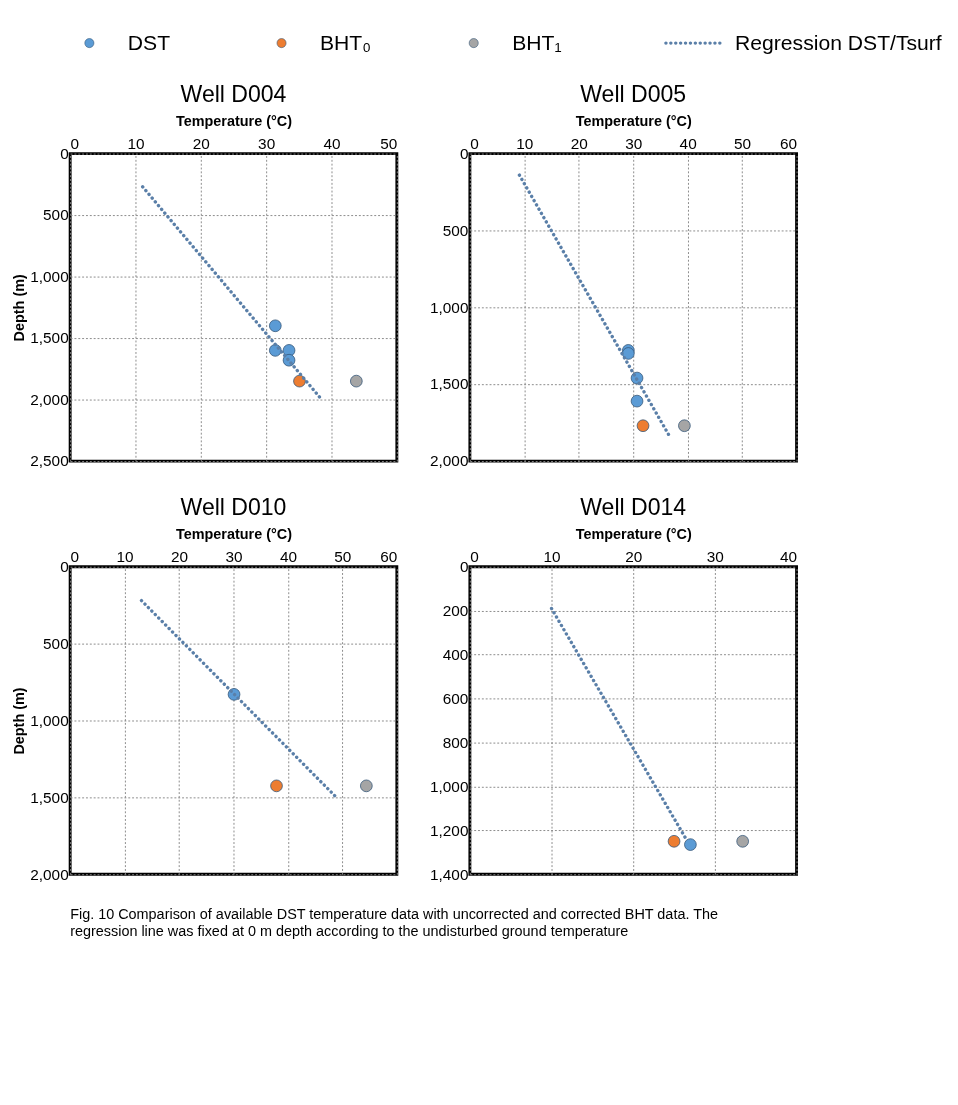  What do you see at coordinates (537, 42) in the screenshot?
I see `legend-label: BHT₁` at bounding box center [537, 42].